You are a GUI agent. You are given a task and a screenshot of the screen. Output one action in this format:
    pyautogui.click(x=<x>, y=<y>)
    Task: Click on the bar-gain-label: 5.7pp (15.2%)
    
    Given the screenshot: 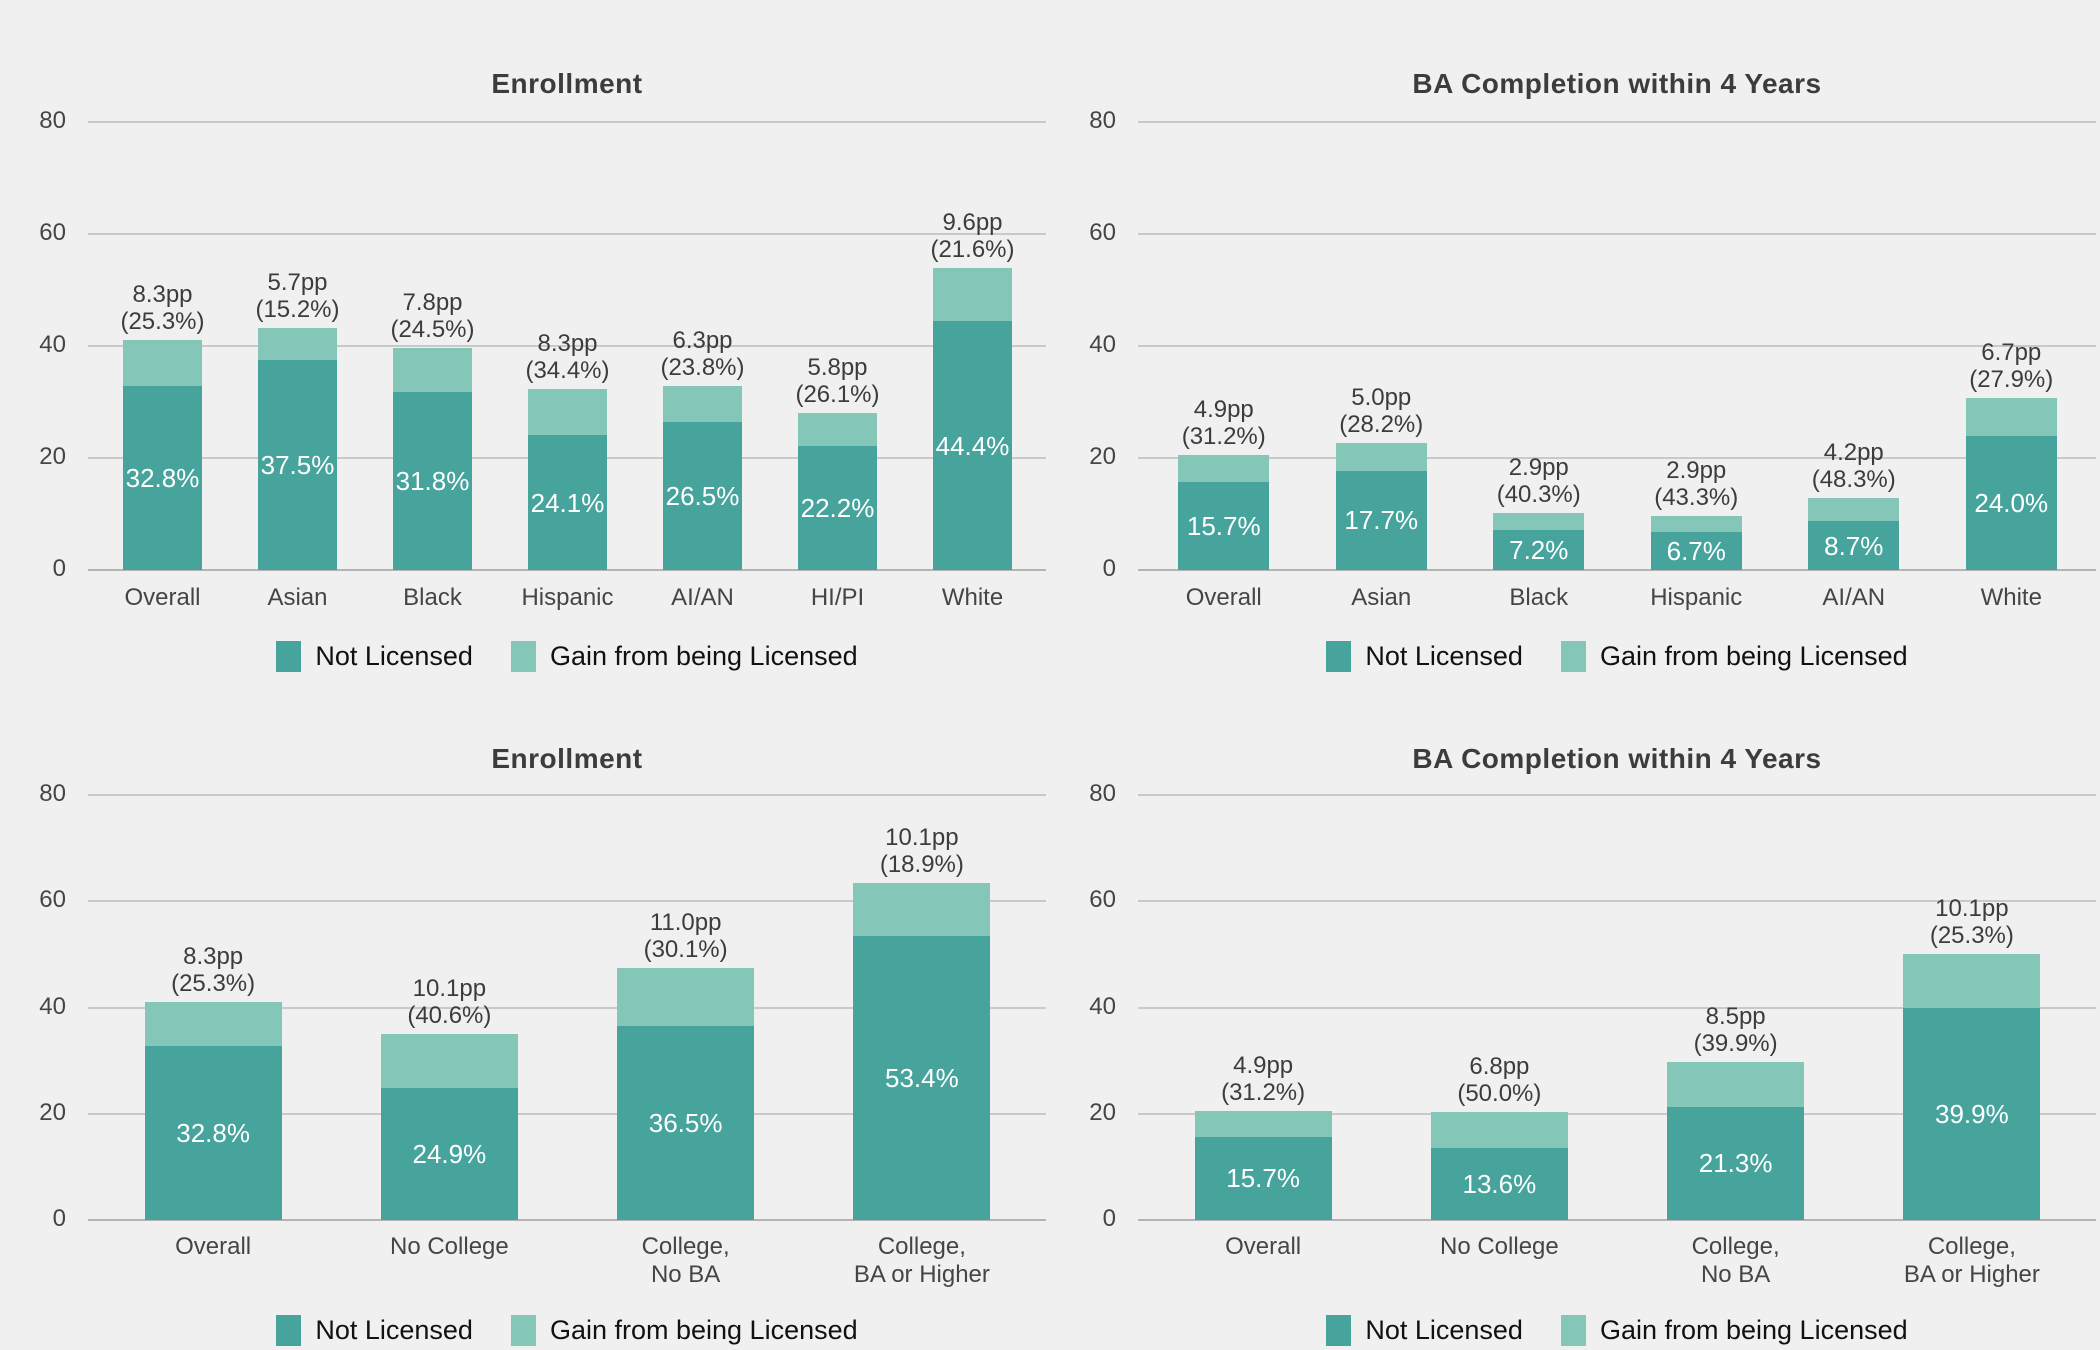 What is the action you would take?
    pyautogui.click(x=298, y=296)
    